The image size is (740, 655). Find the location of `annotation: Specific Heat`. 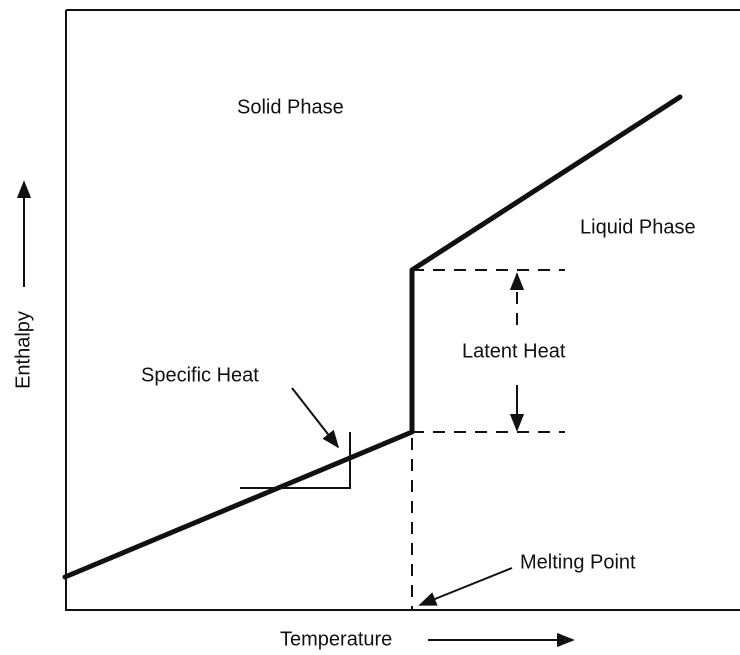

annotation: Specific Heat is located at coordinates (200, 375).